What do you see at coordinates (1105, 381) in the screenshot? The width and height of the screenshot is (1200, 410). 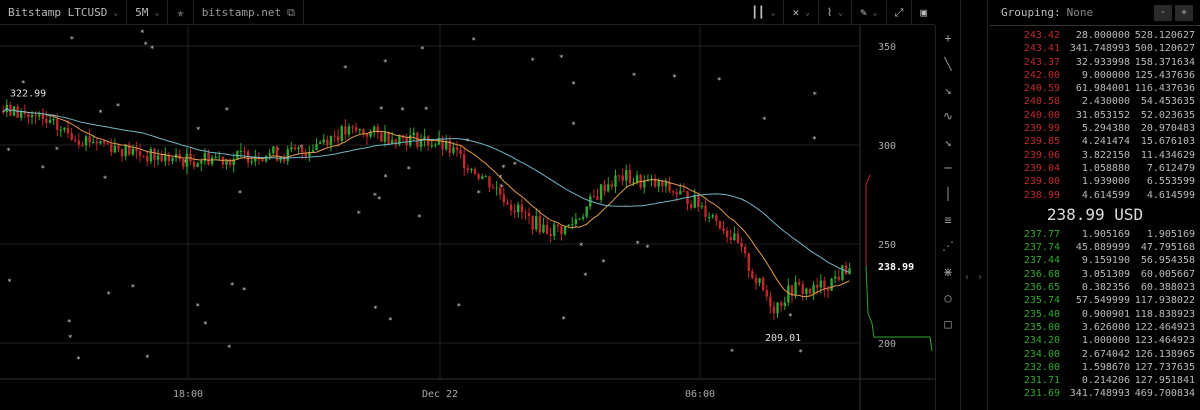 I see `amount-cell: 0.214206` at bounding box center [1105, 381].